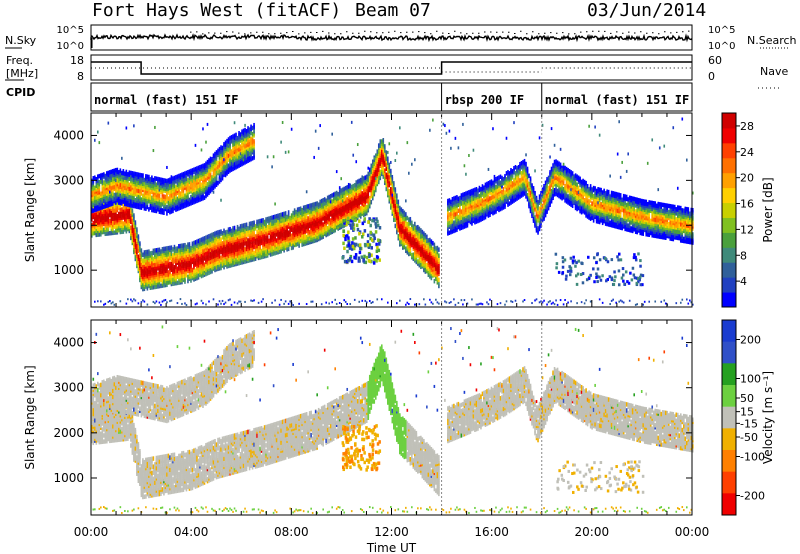  What do you see at coordinates (70, 46) in the screenshot?
I see `noise-left-tick-bottom: 10^0` at bounding box center [70, 46].